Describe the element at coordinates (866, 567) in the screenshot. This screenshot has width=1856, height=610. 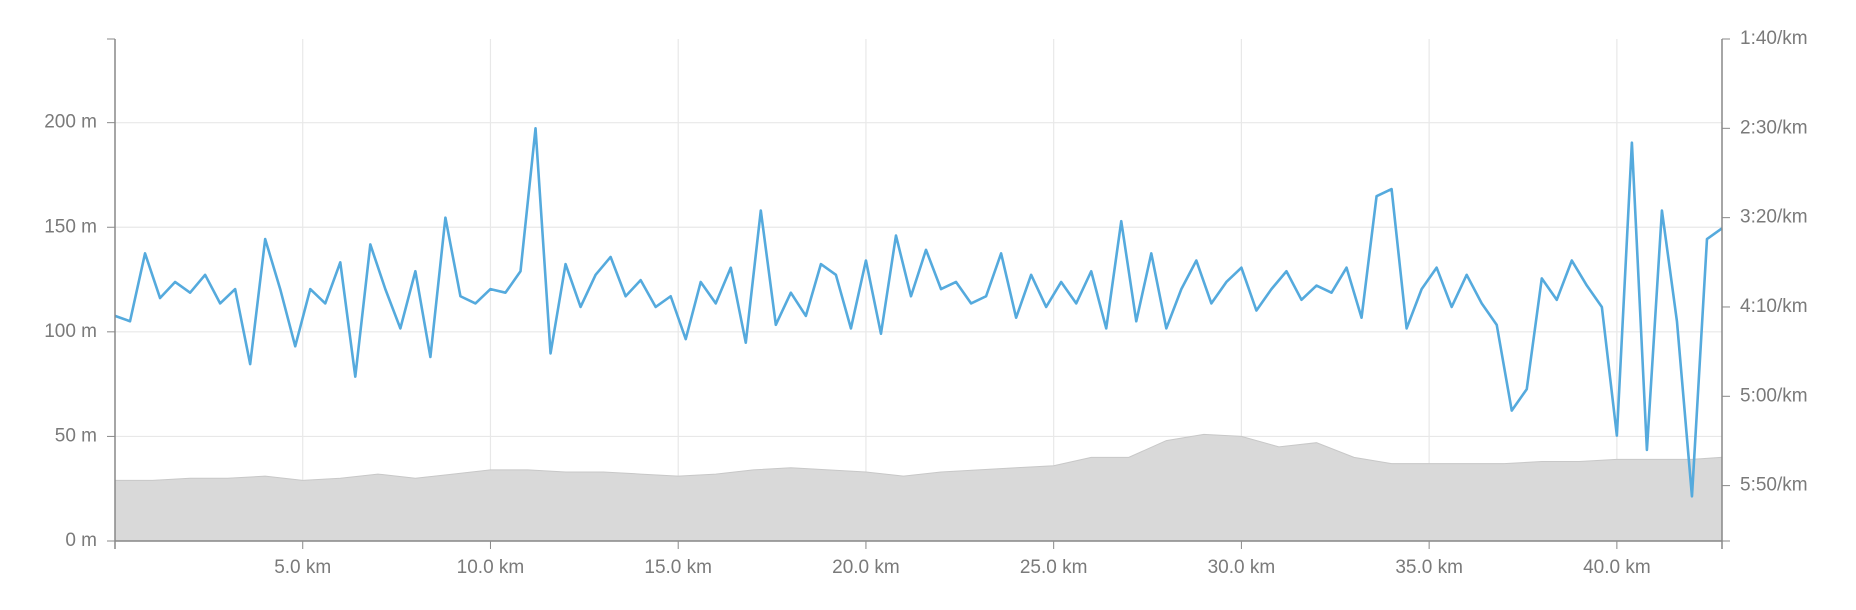
I see `x-tick-label: 20.0 km` at that location.